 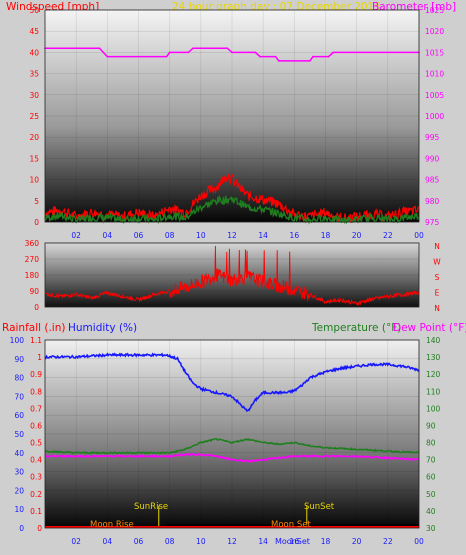 What do you see at coordinates (232, 235) in the screenshot?
I see `wind-x-tick-label: 12` at bounding box center [232, 235].